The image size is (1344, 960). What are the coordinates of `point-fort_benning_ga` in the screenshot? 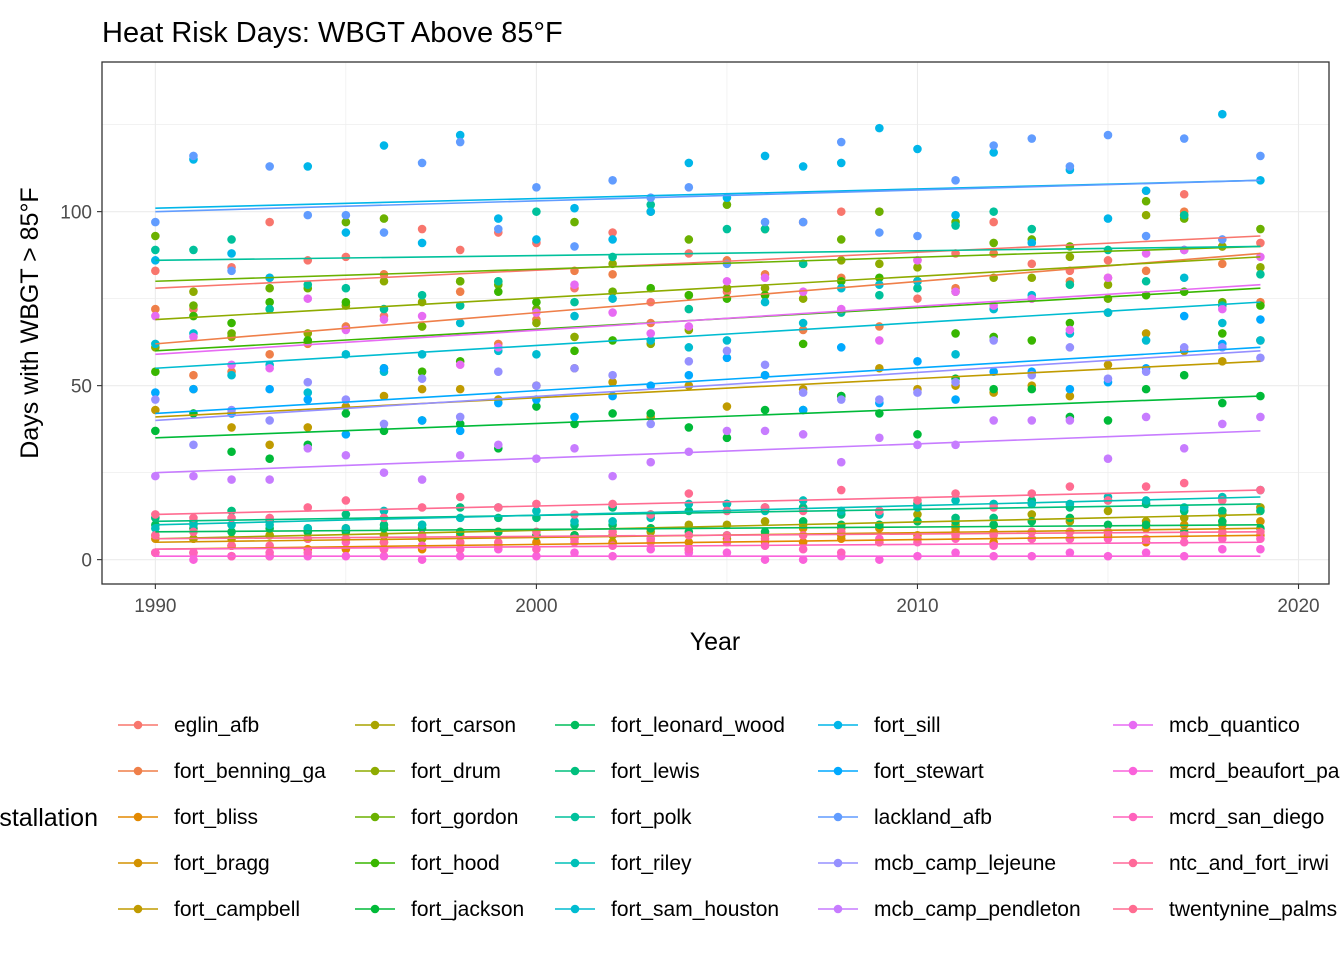 It's located at (269, 354).